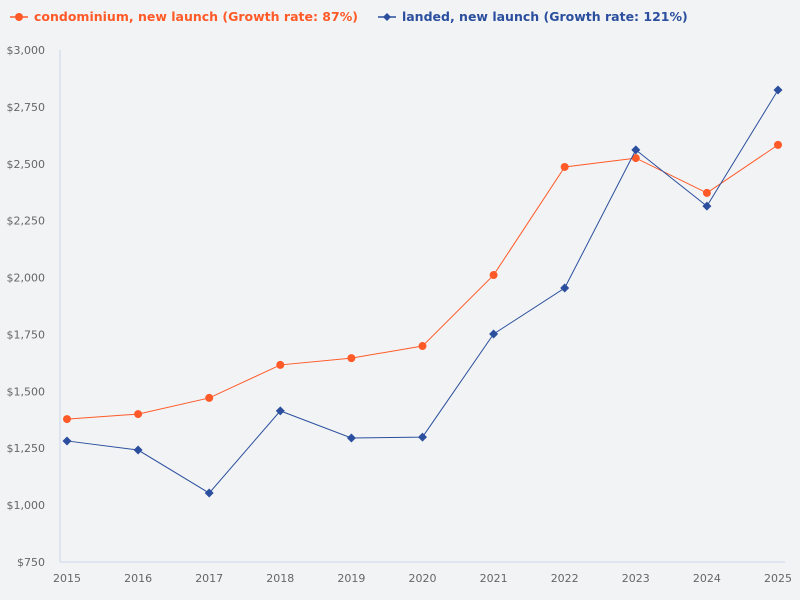 The width and height of the screenshot is (800, 600). What do you see at coordinates (280, 578) in the screenshot?
I see `x-tick-label: 2018` at bounding box center [280, 578].